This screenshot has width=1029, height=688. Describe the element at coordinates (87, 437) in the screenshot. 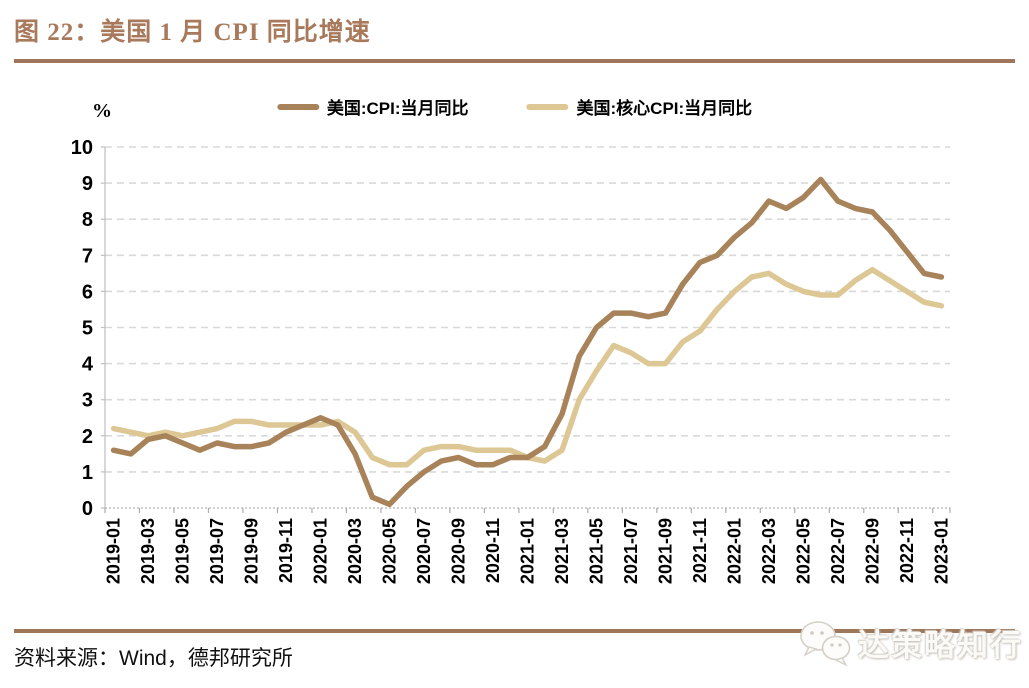

I see `svg-text: 2` at that location.